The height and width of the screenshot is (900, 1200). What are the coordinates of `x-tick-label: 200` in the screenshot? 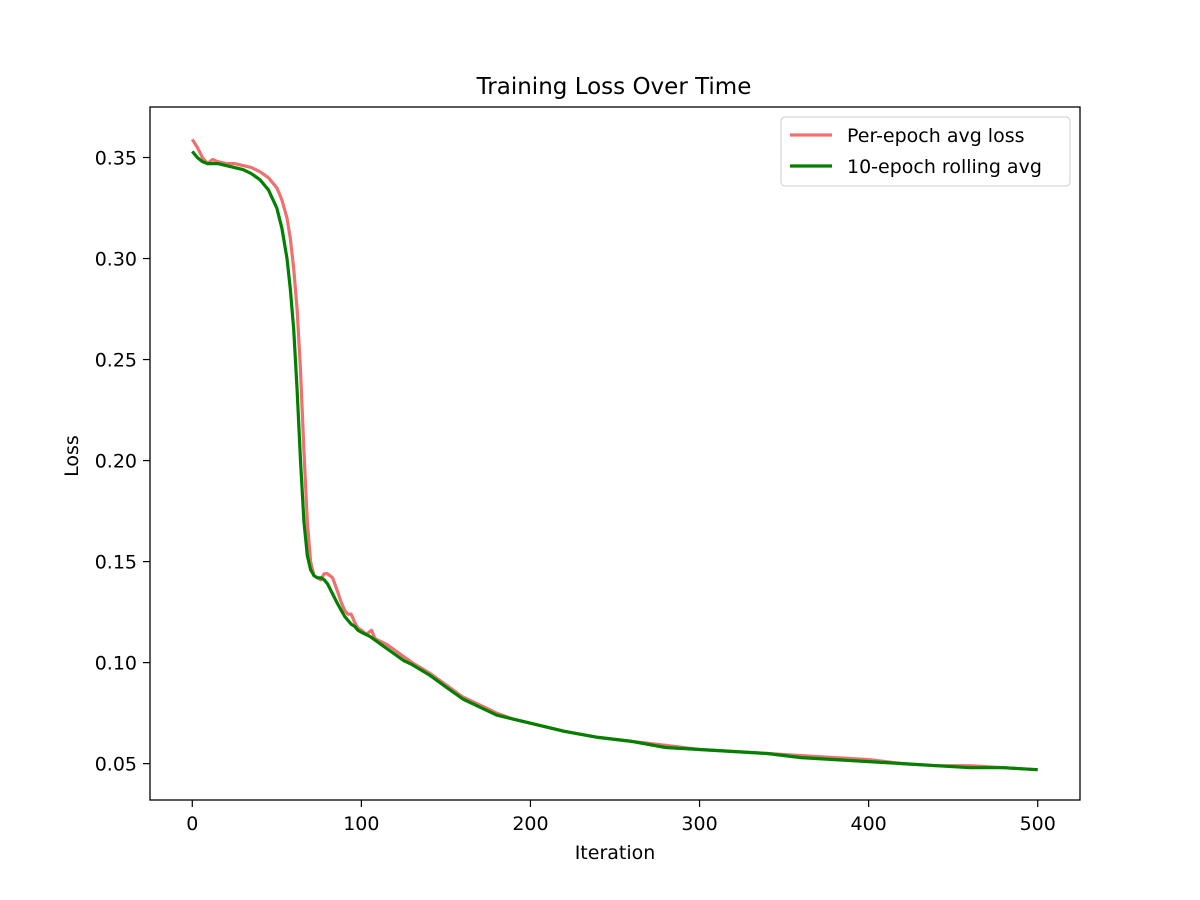 It's located at (530, 824).